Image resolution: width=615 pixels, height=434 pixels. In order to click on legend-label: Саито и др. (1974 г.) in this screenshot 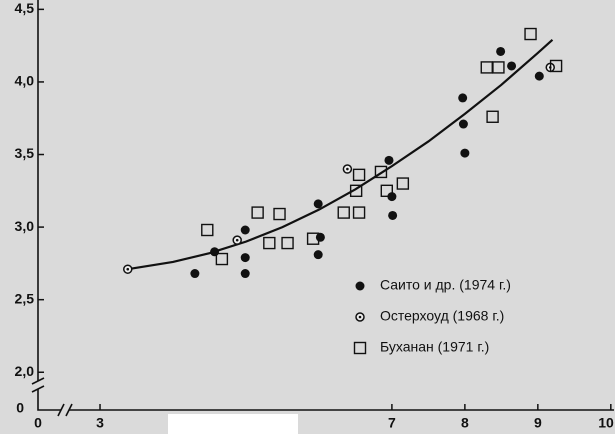, I will do `click(445, 285)`.